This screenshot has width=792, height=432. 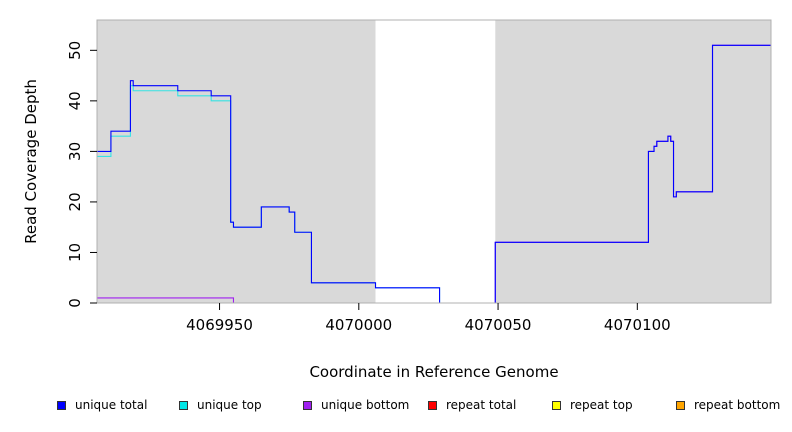 What do you see at coordinates (75, 252) in the screenshot?
I see `y-tick-label: 10` at bounding box center [75, 252].